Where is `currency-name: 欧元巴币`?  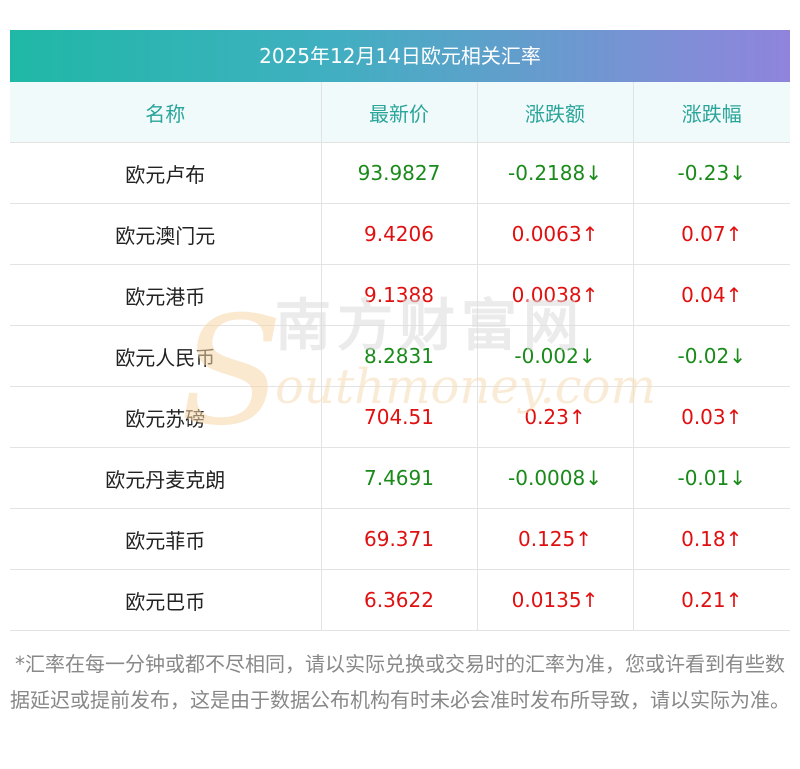
currency-name: 欧元巴币 is located at coordinates (166, 600).